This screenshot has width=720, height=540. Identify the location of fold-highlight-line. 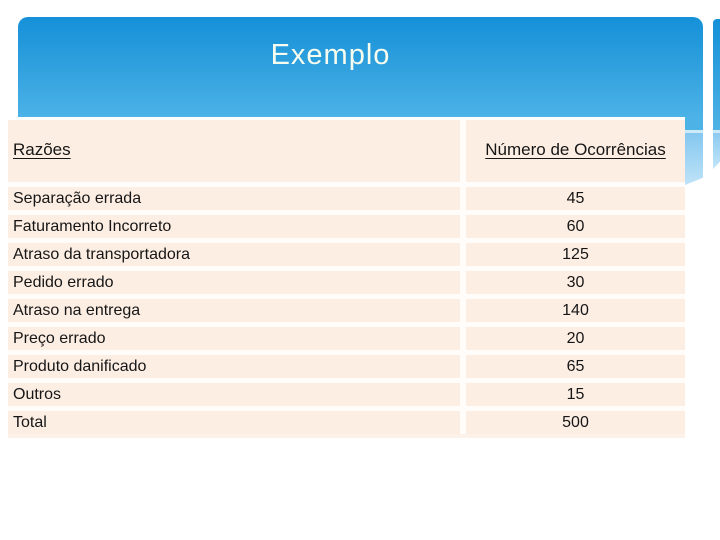
(694, 131).